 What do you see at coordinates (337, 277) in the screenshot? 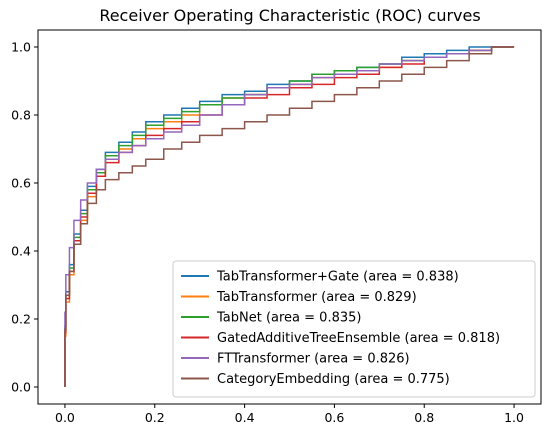
I see `legend-label-0: TabTransformer+Gate (area = 0.838)` at bounding box center [337, 277].